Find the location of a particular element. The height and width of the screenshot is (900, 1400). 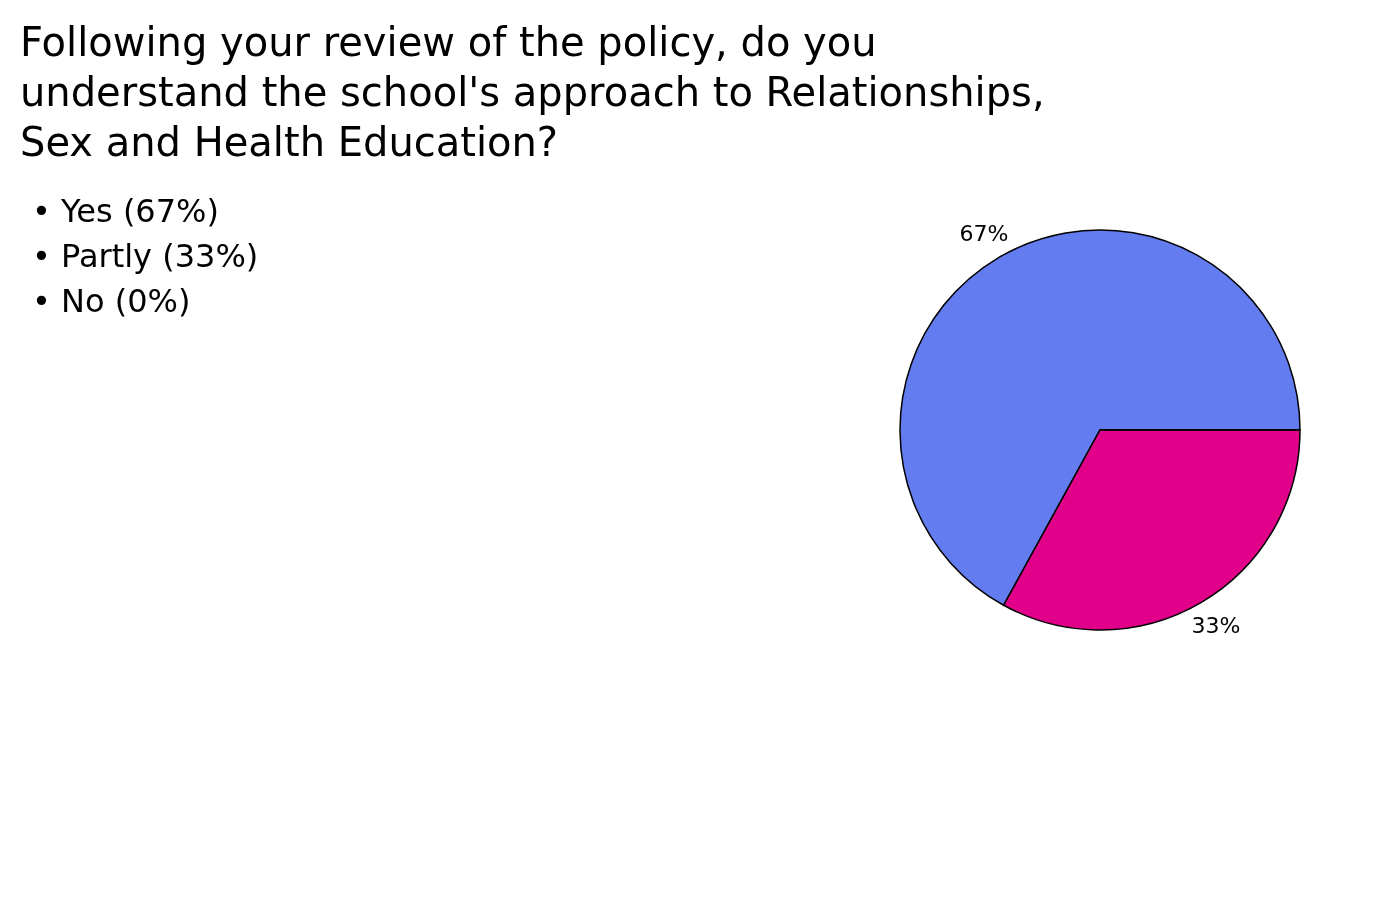

text: • Yes (67%) is located at coordinates (125, 211).